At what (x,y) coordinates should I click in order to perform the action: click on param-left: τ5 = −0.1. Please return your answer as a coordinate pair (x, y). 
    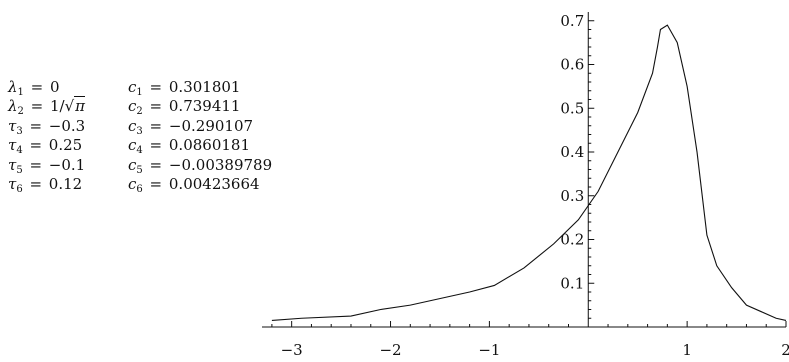
    Looking at the image, I should click on (47, 165).